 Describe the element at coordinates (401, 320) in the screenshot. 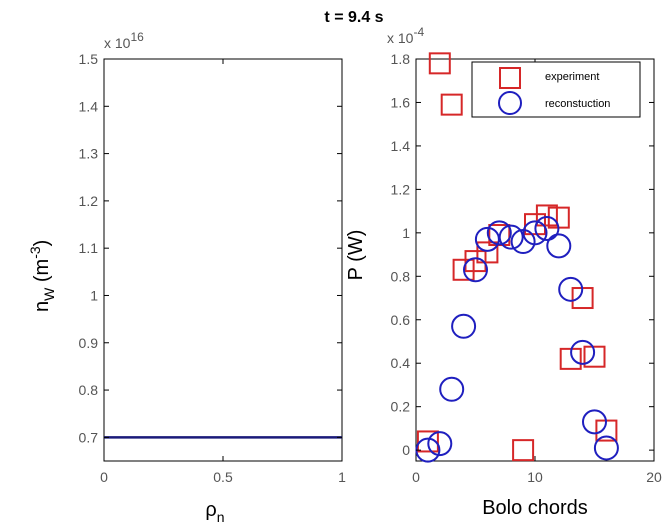

I see `right-ytick-label: 0.6` at that location.